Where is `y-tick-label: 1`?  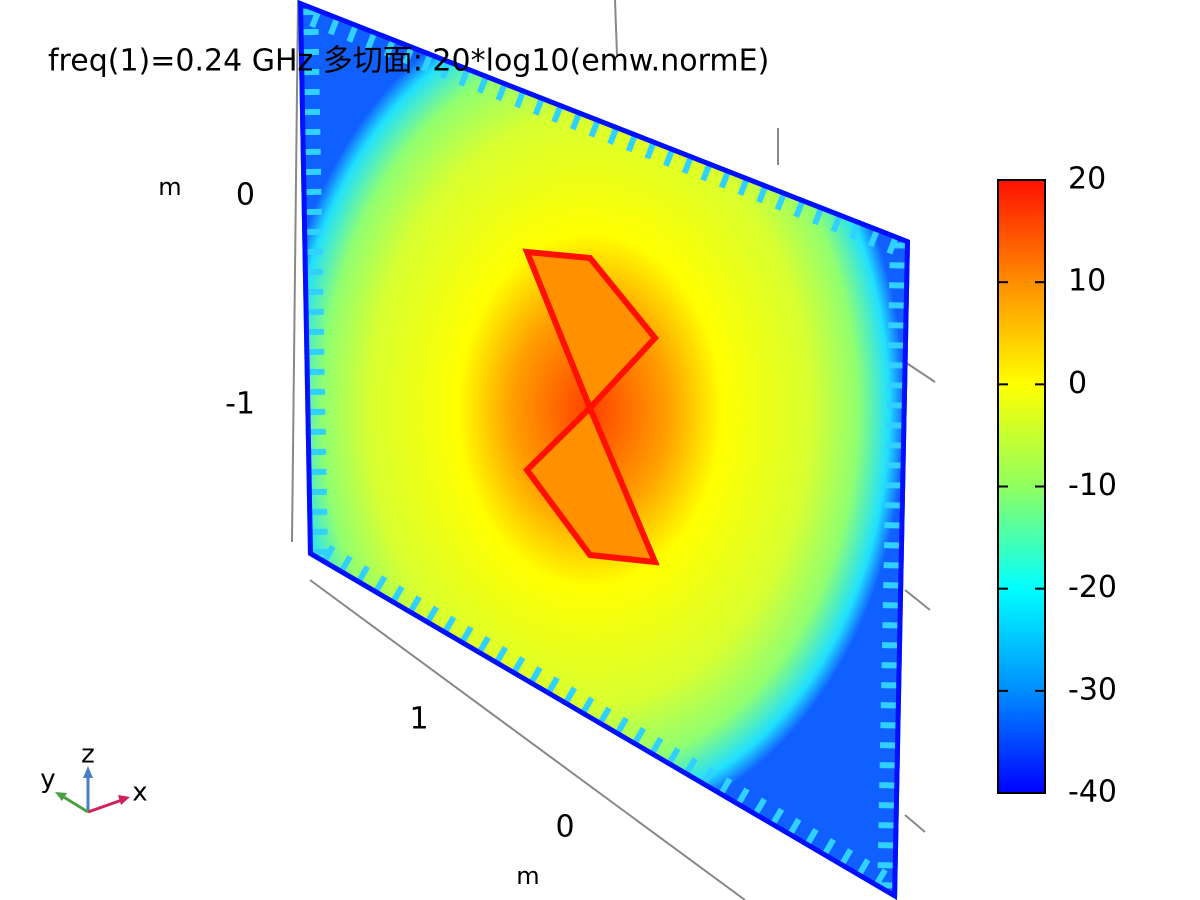
y-tick-label: 1 is located at coordinates (418, 719).